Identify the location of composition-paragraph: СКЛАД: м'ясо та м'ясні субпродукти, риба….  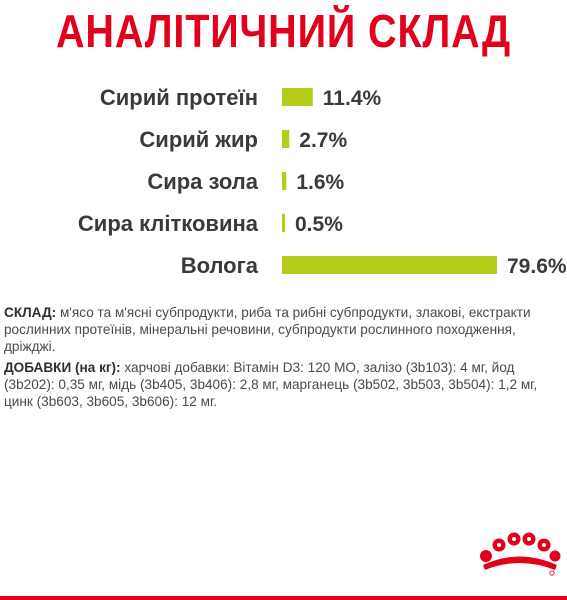
(274, 329).